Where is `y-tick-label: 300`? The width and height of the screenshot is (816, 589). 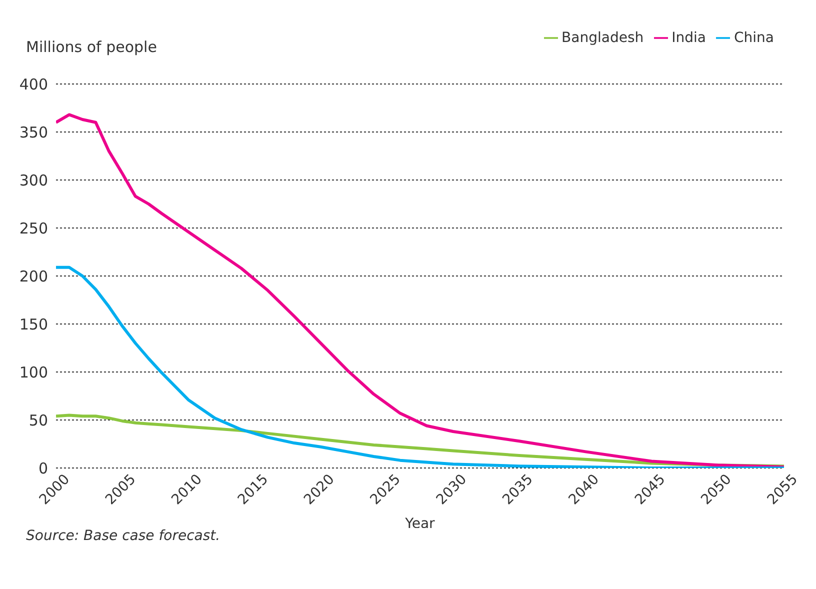 y-tick-label: 300 is located at coordinates (33, 180).